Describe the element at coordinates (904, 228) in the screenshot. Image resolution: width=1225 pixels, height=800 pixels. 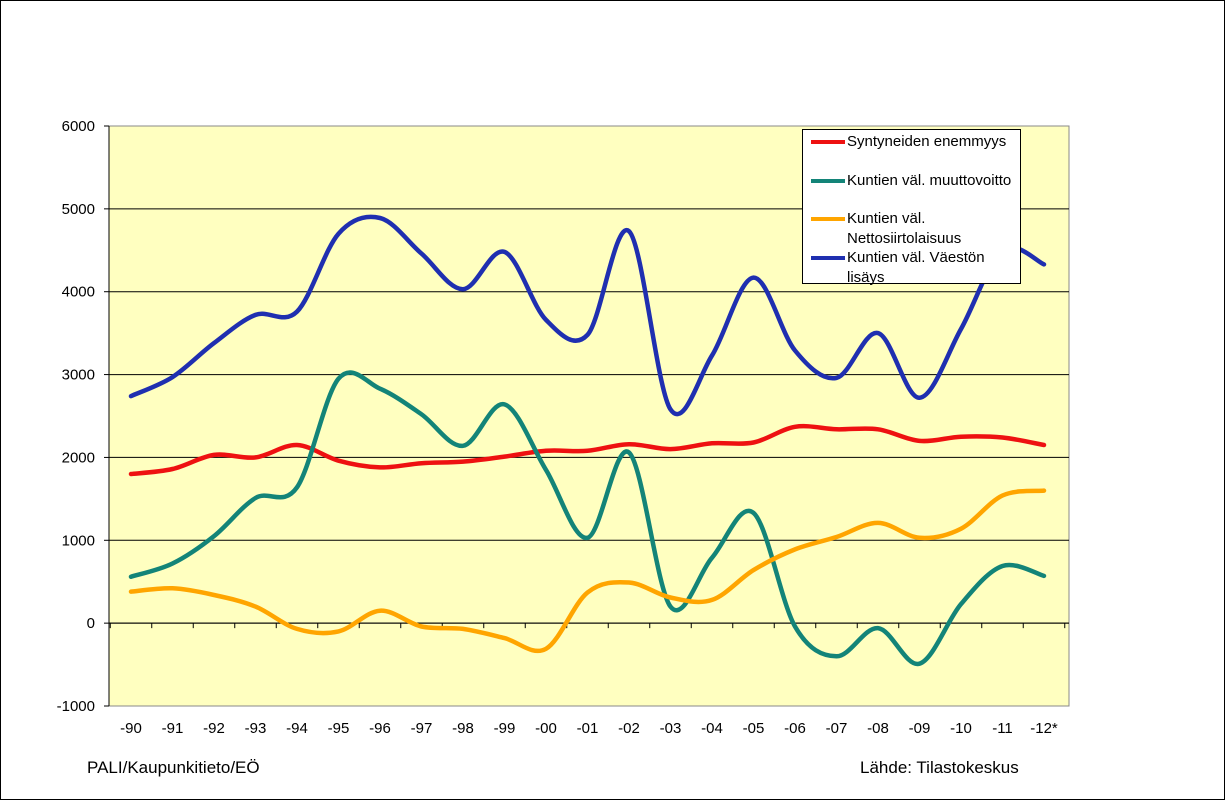
I see `legend-label: Kuntien väl. Nettosiirtolaisuus` at that location.